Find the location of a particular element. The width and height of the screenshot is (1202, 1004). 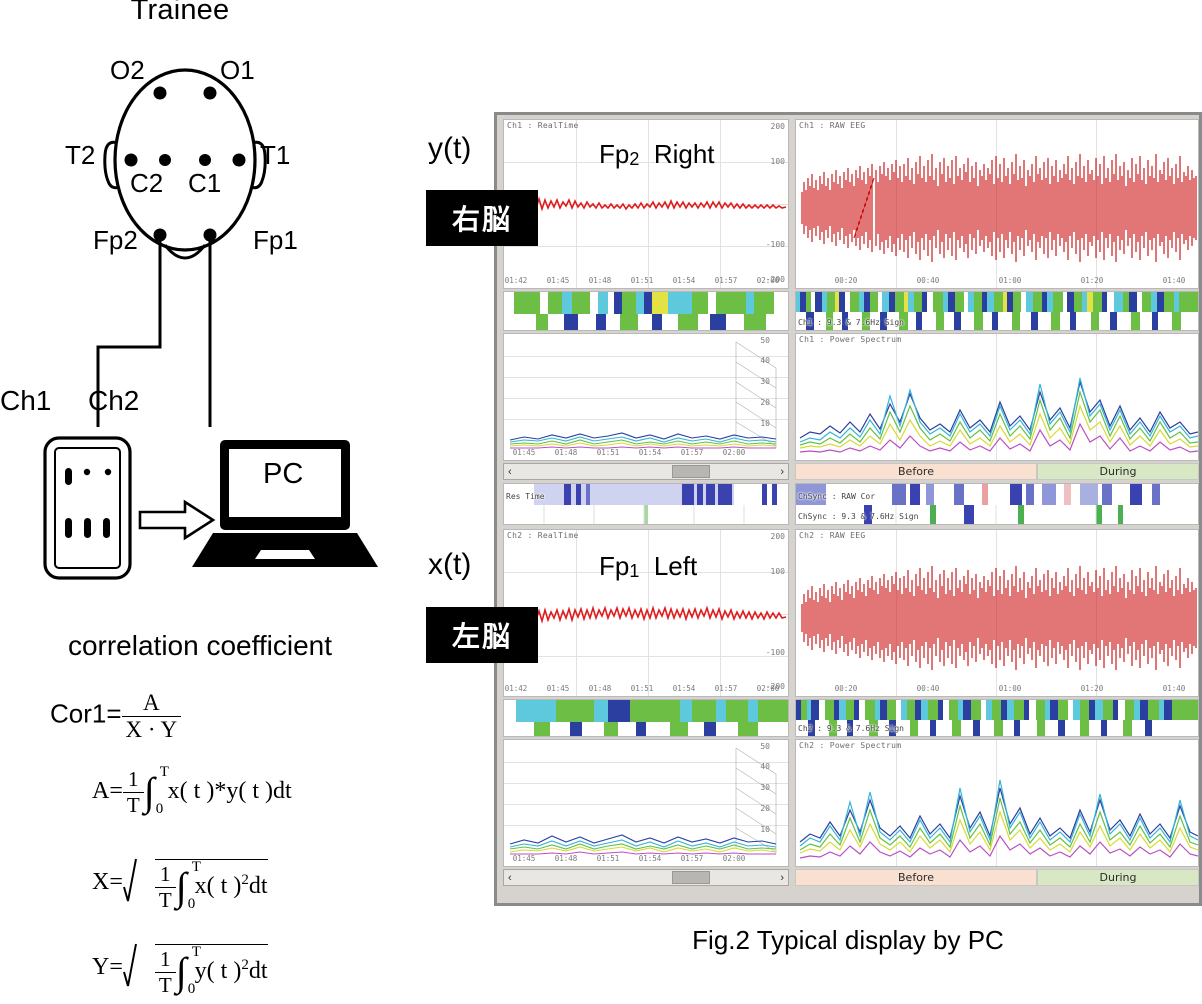

chsync-strip is located at coordinates (997, 504).